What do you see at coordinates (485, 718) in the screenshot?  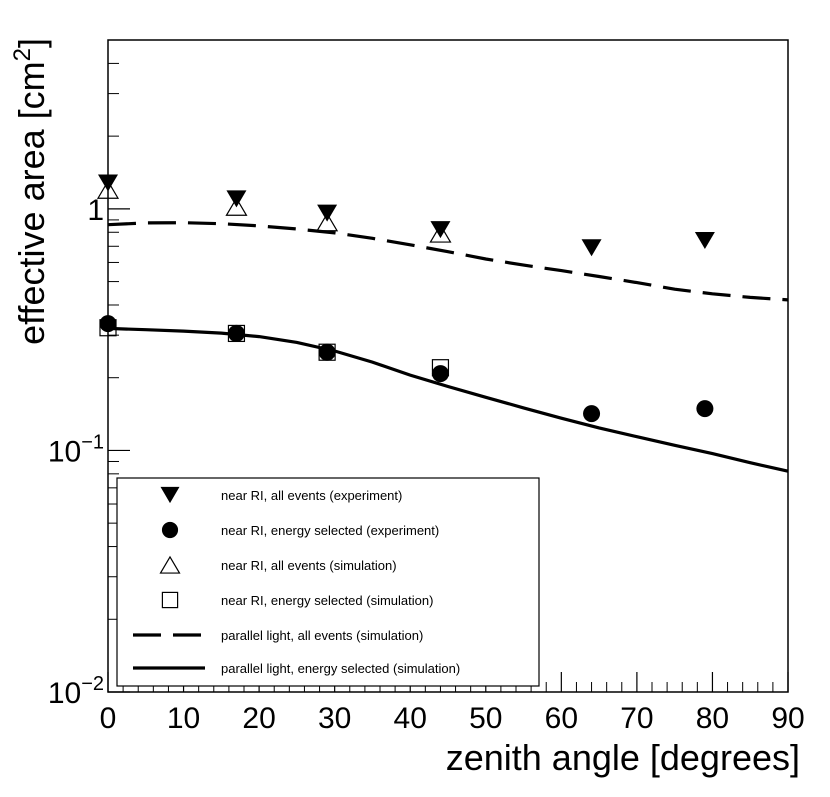 I see `x-tick-label: 50` at bounding box center [485, 718].